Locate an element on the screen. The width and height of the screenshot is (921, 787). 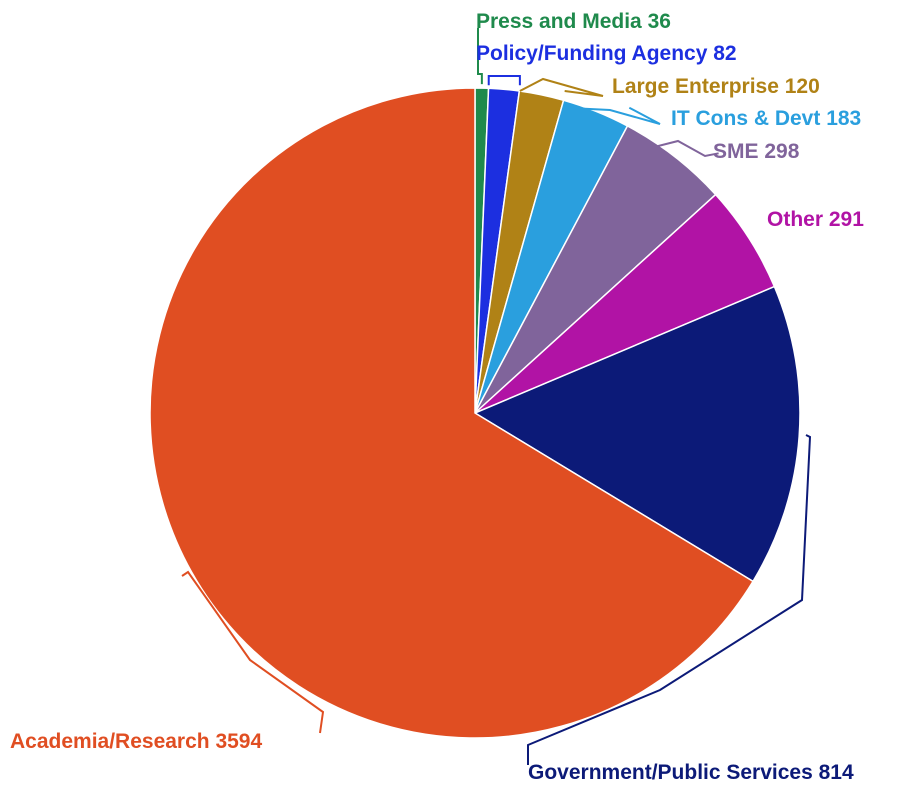
data-label-academia-research: Academia/Research 3594 is located at coordinates (136, 741).